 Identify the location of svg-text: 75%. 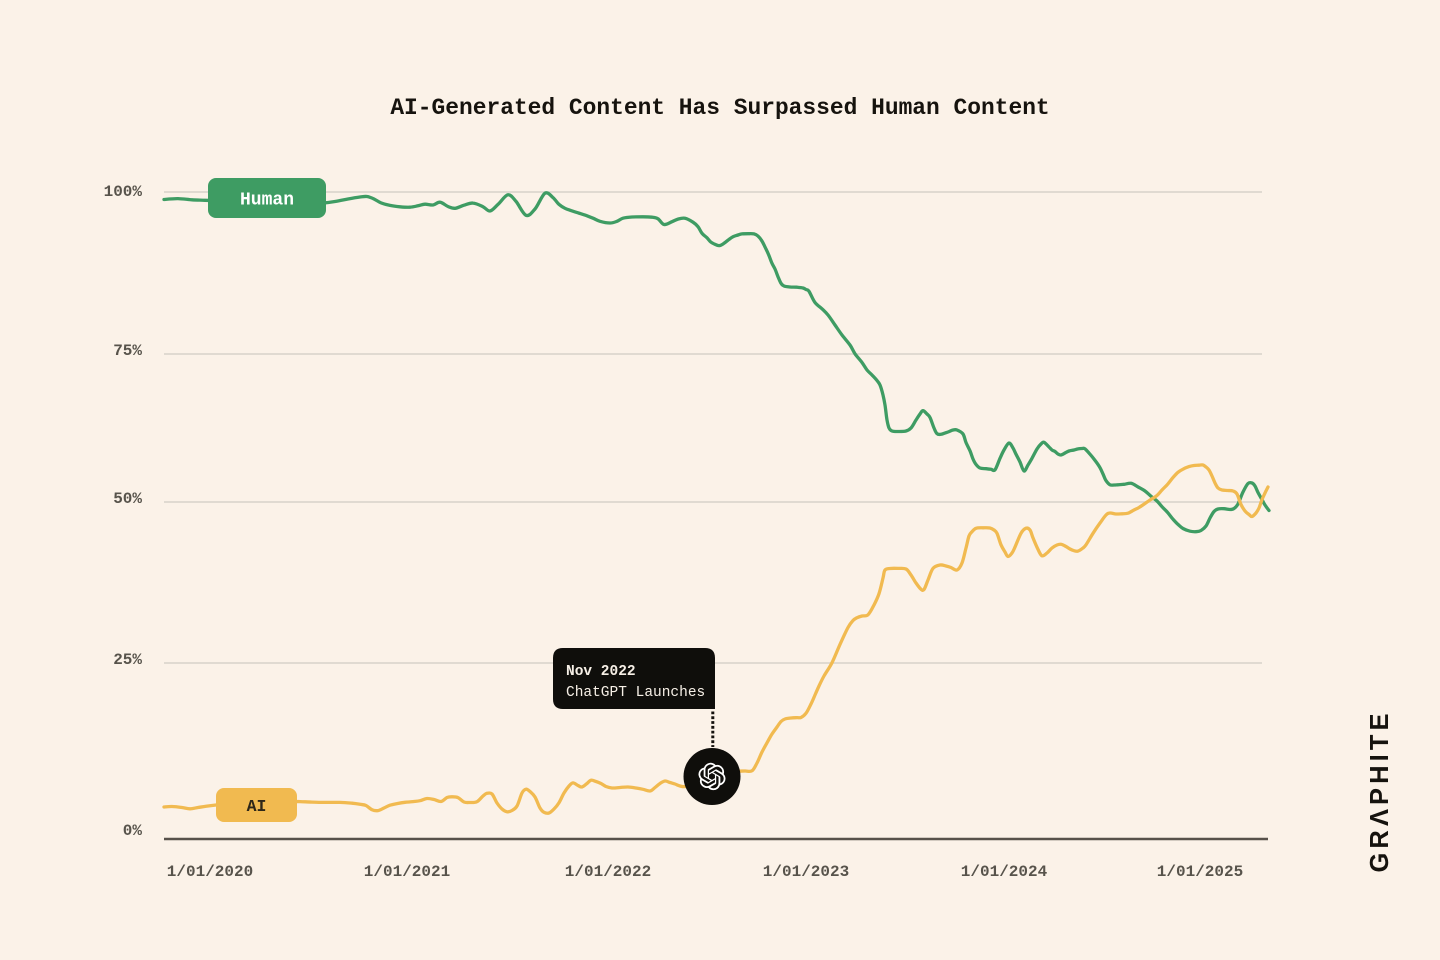
(127, 351).